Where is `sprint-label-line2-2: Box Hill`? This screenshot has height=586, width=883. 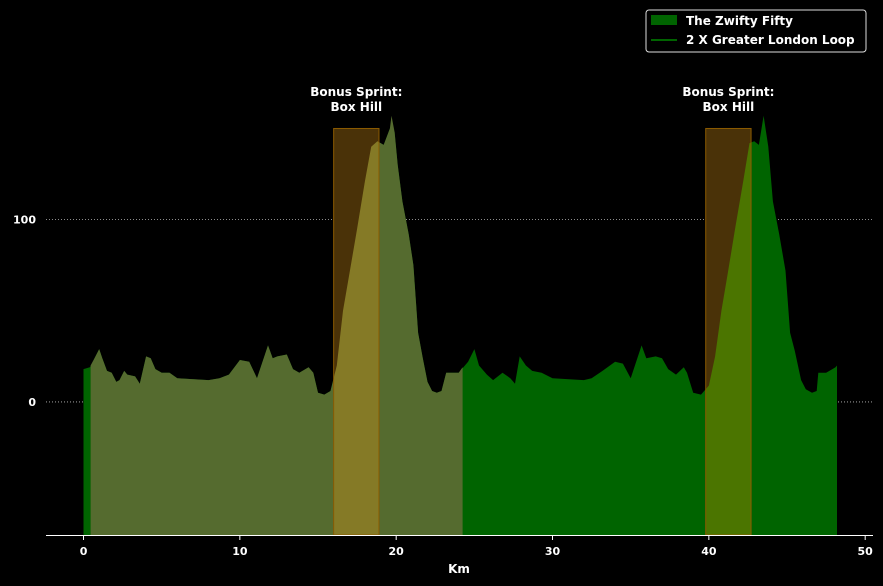
sprint-label-line2-2: Box Hill is located at coordinates (729, 107).